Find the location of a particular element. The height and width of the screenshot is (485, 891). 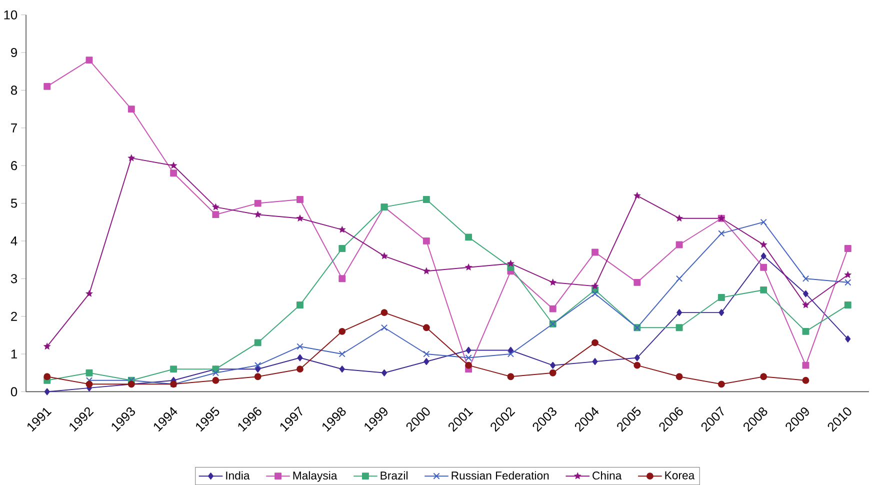

y-tick-label: 5 is located at coordinates (14, 203).